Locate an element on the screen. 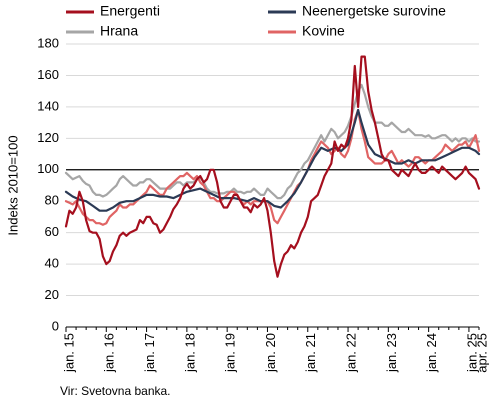 This screenshot has width=490, height=408. y-tick-label: 160 is located at coordinates (48, 74).